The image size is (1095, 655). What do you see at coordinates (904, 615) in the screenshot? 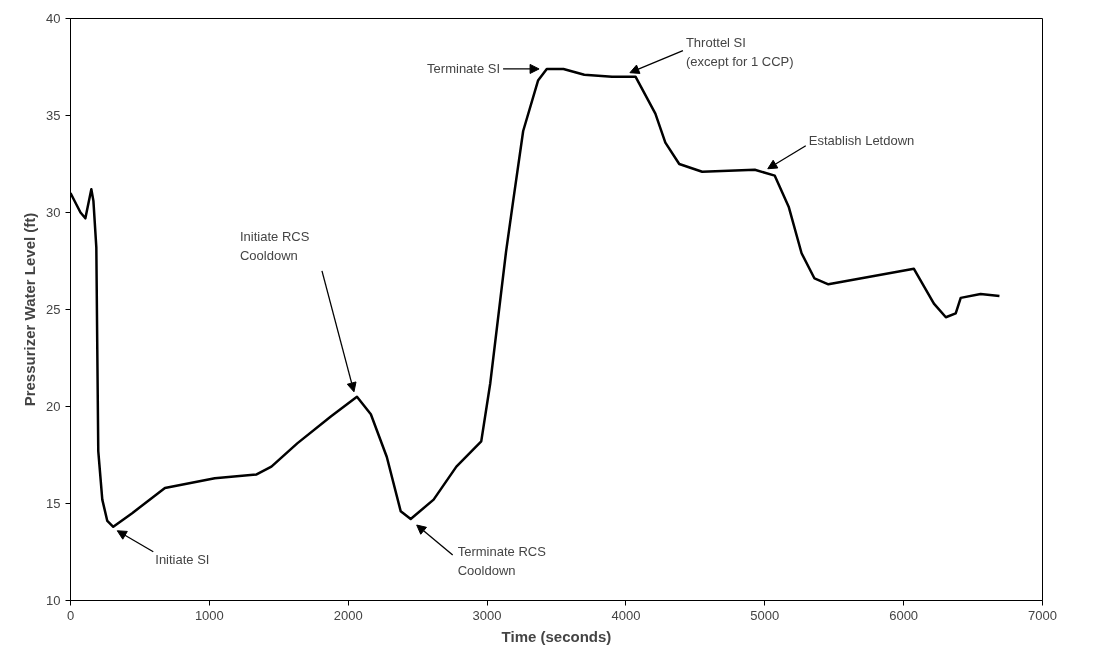
I see `x-tick-label: 6000` at bounding box center [904, 615].